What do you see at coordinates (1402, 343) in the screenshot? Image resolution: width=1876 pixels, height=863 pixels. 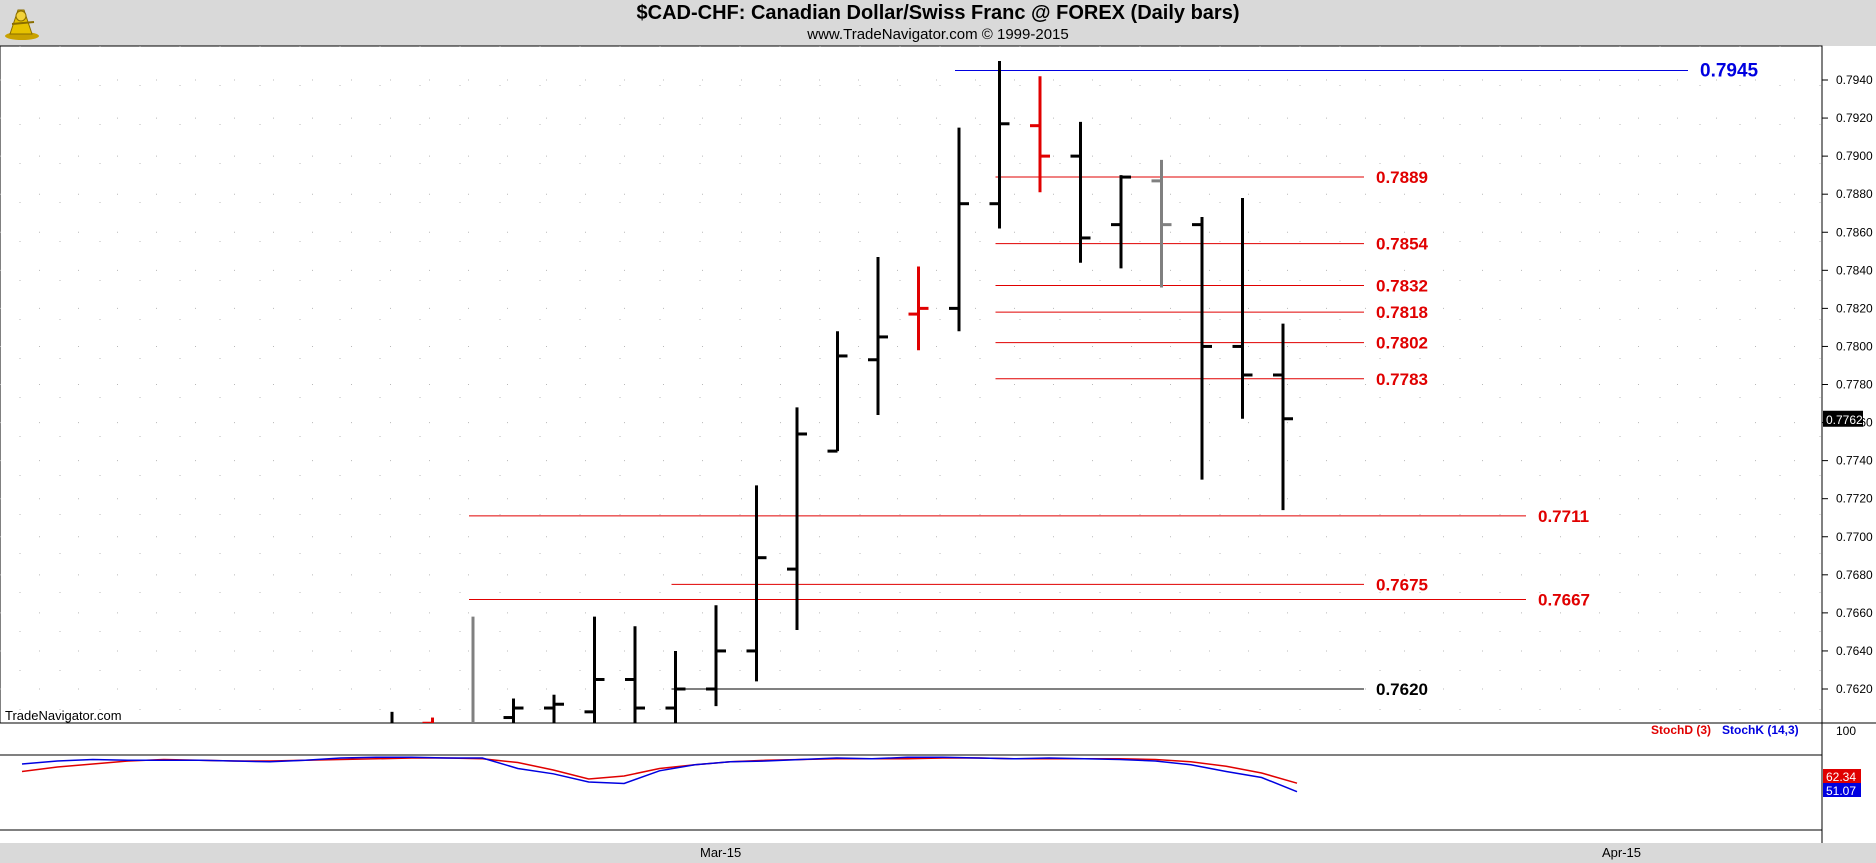 I see `level-label: 0.7802` at bounding box center [1402, 343].